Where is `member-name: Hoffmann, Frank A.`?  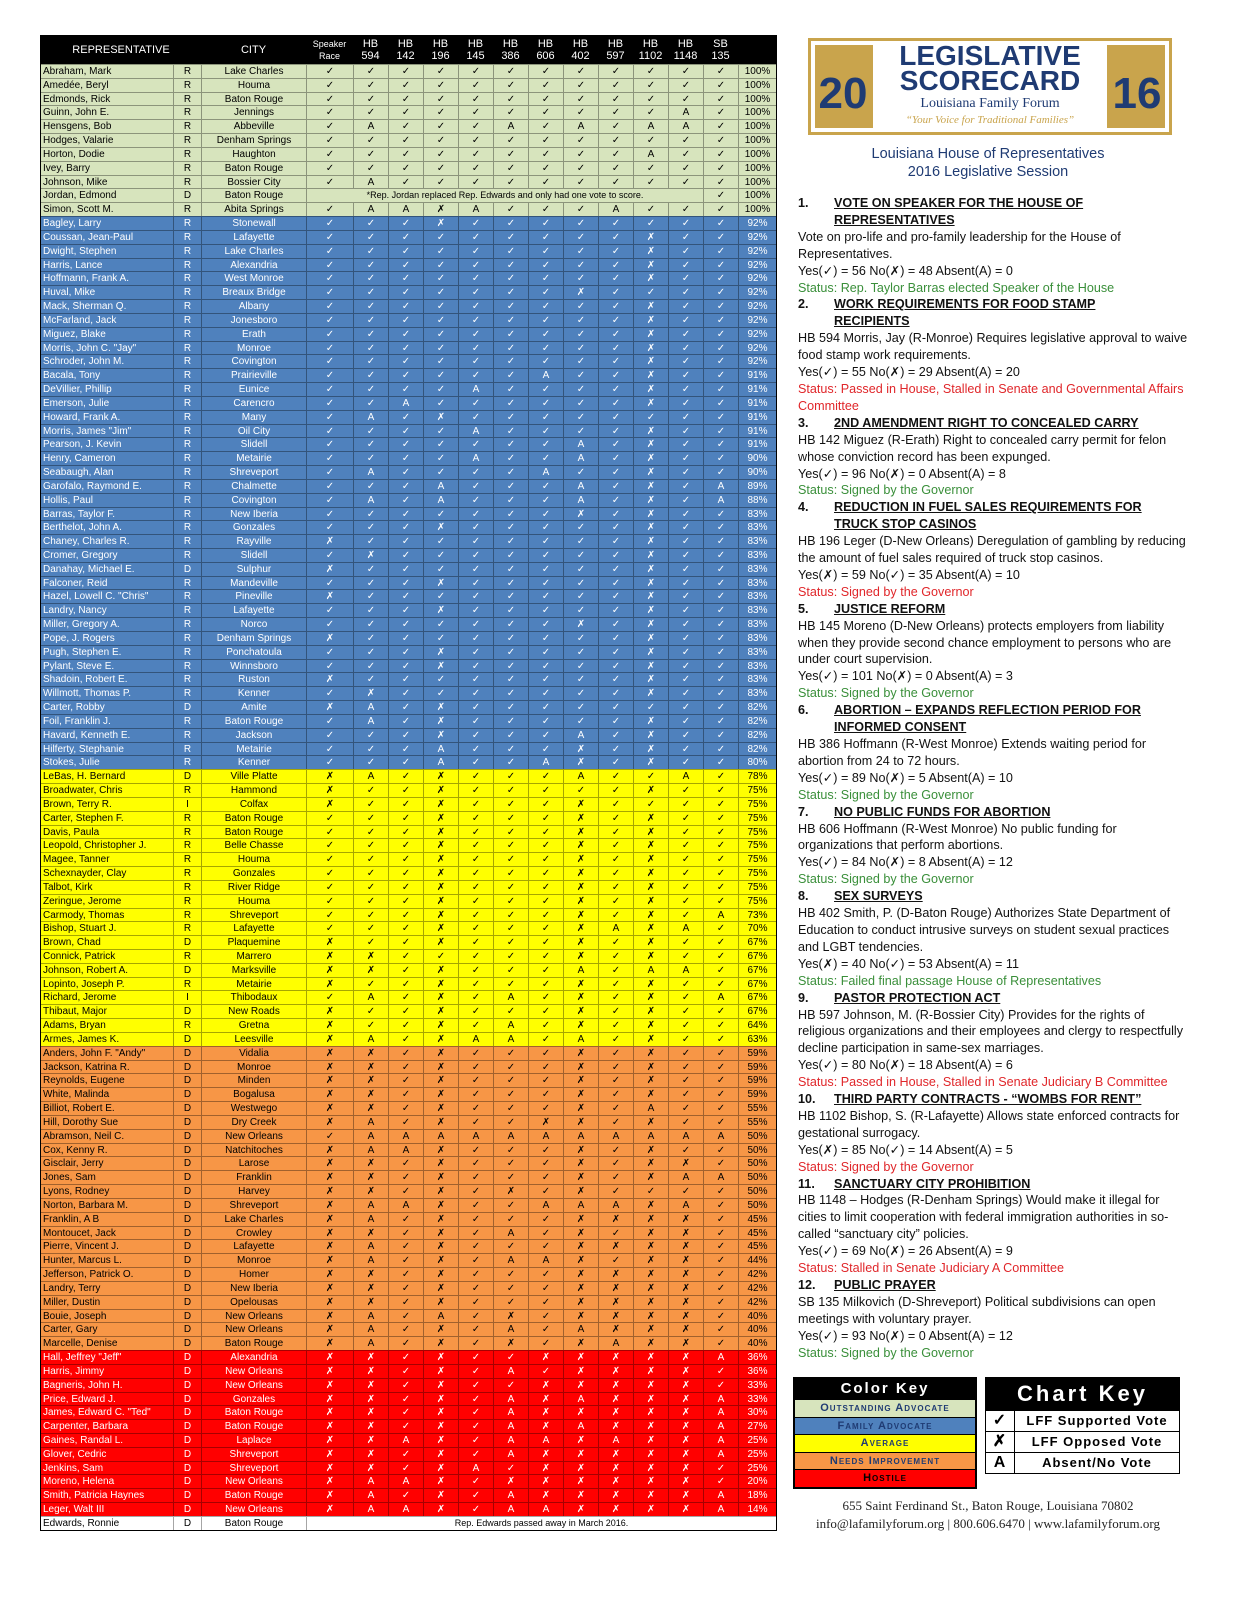
member-name: Hoffmann, Frank A. is located at coordinates (86, 279).